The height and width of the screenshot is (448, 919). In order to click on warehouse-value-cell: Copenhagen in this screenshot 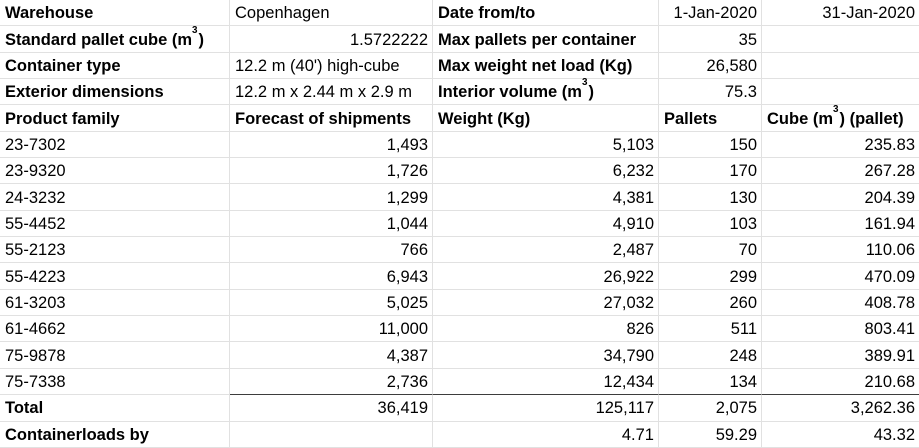, I will do `click(331, 13)`.